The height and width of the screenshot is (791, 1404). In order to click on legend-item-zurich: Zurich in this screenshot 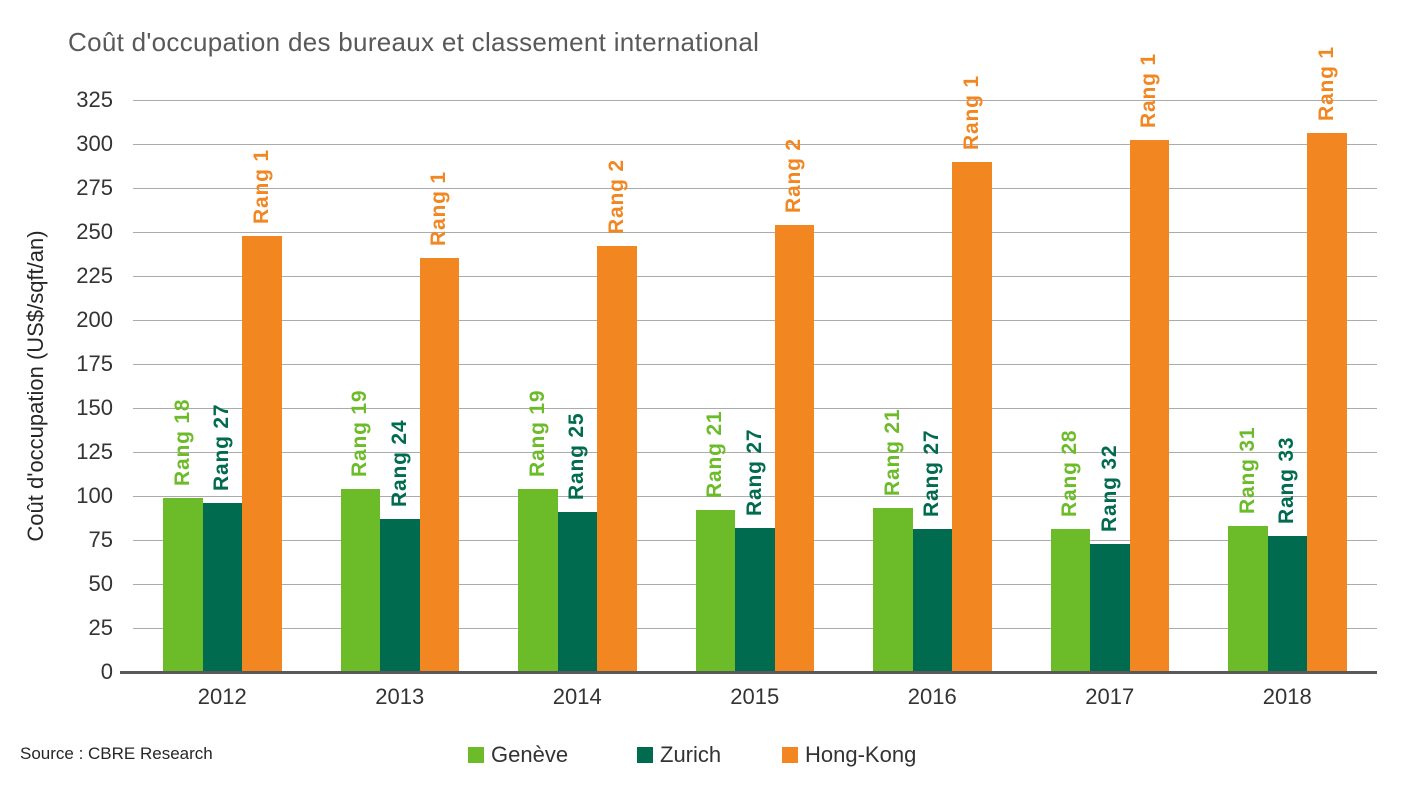, I will do `click(679, 754)`.